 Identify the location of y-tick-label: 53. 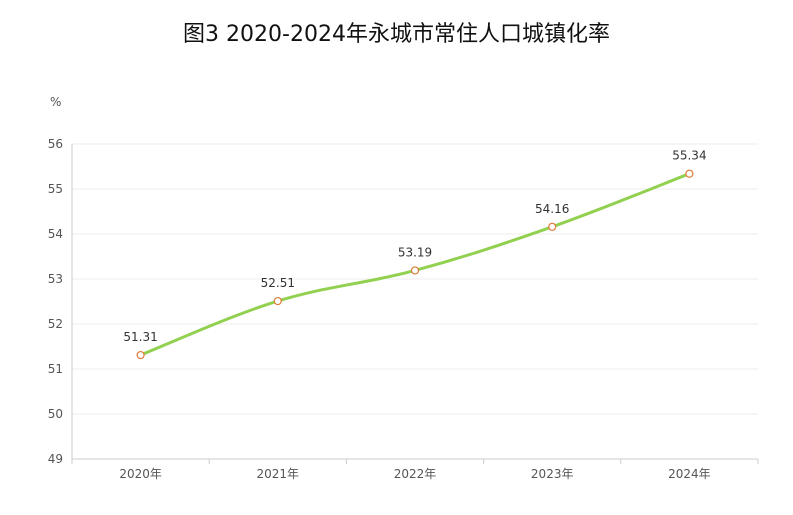
(55, 279).